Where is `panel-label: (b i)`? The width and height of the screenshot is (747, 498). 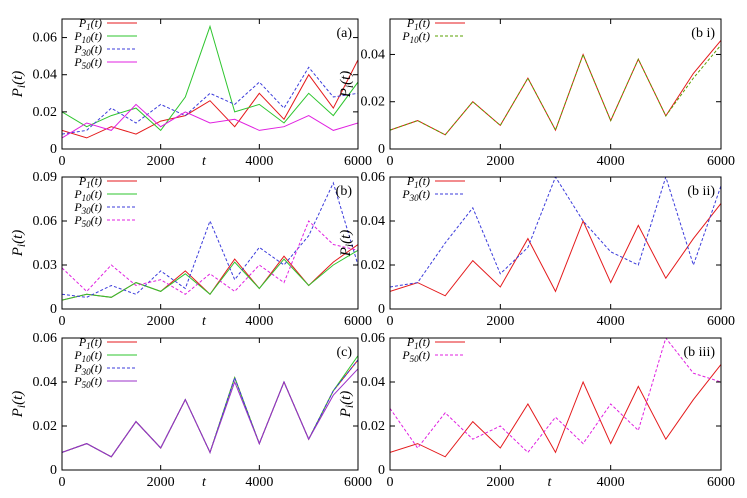 panel-label: (b i) is located at coordinates (703, 33).